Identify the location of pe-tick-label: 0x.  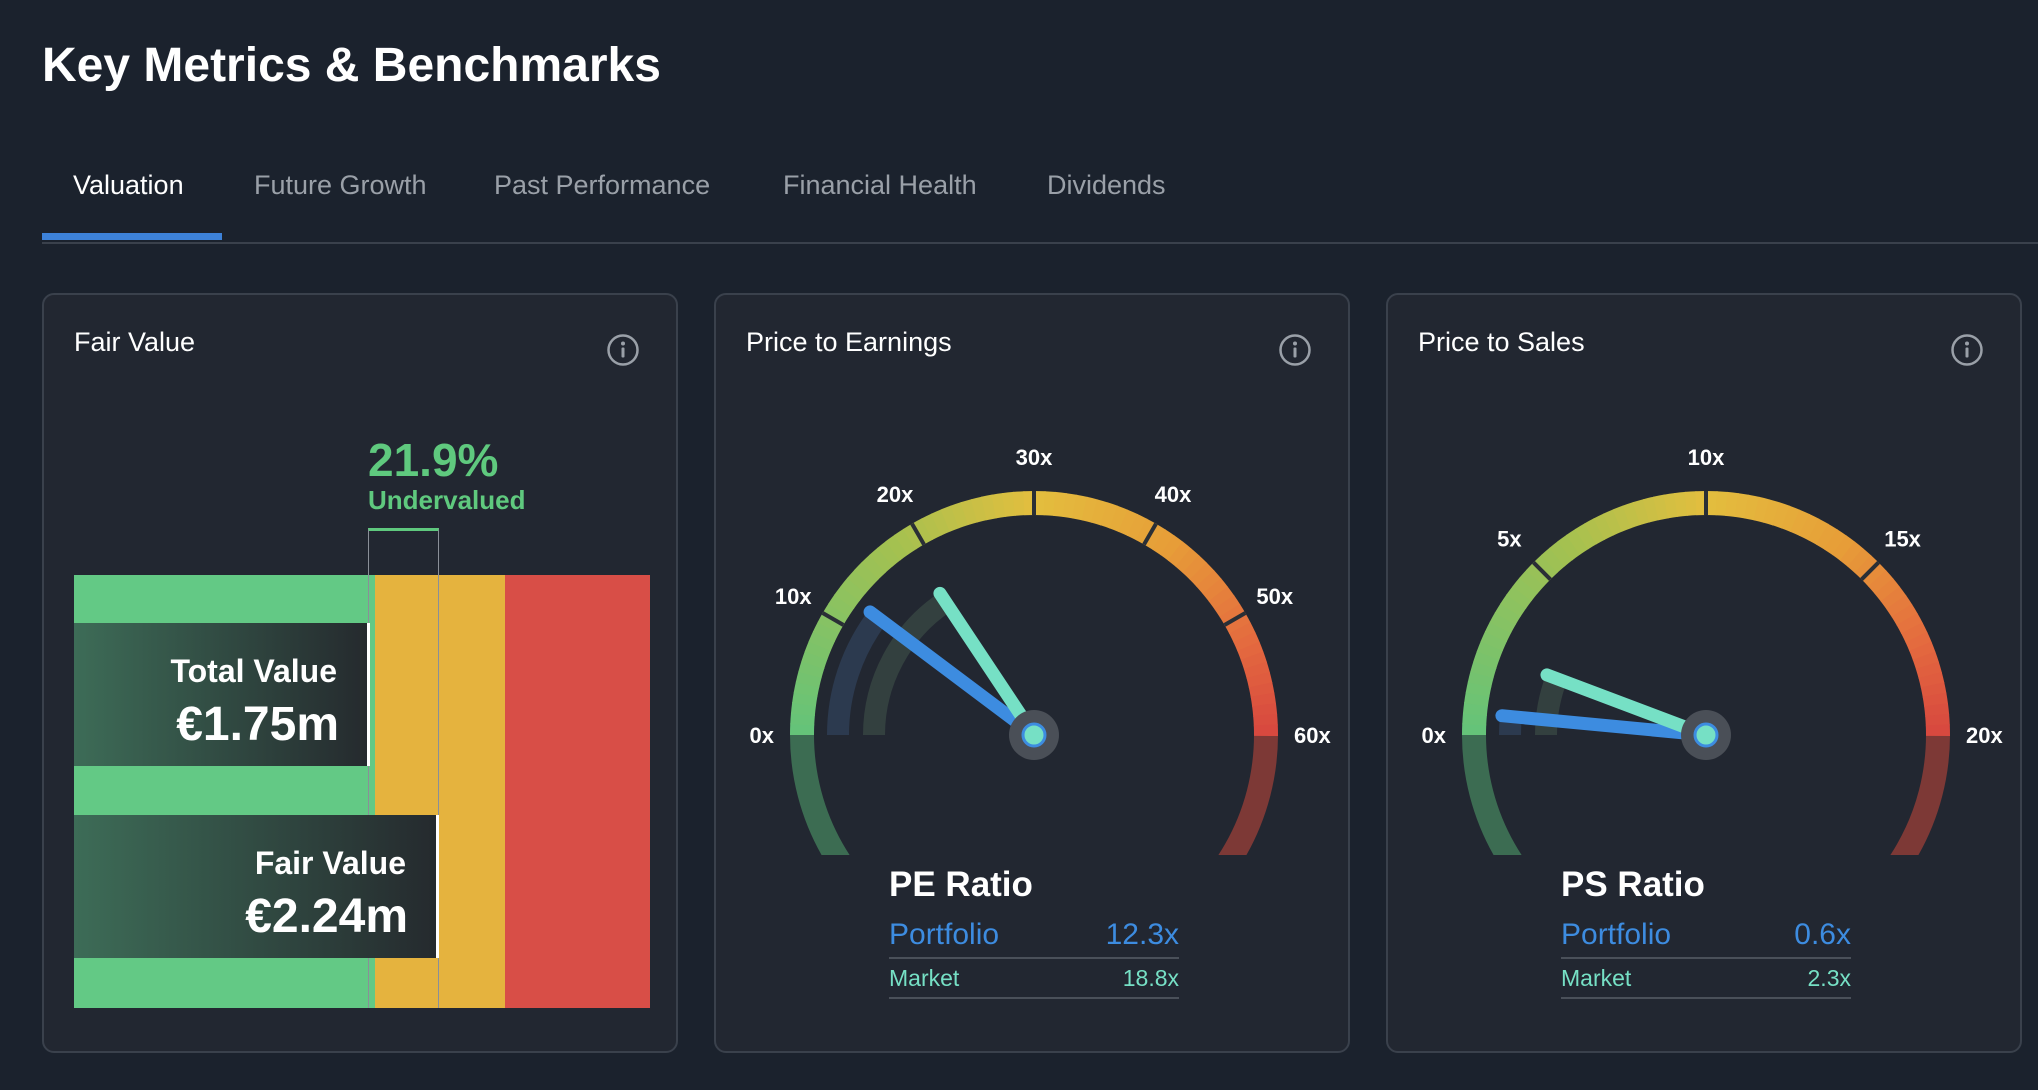
(762, 735).